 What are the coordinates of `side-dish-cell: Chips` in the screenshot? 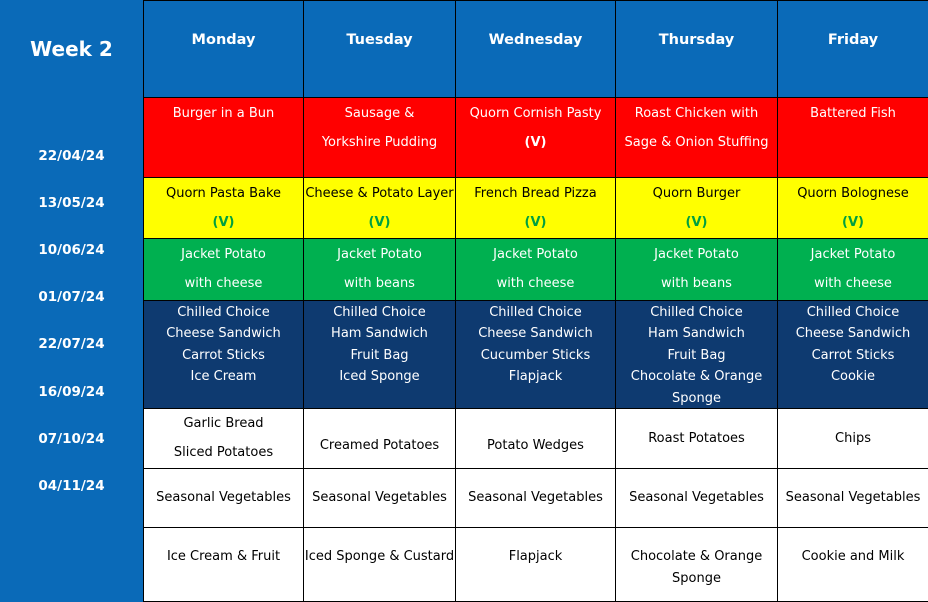 It's located at (853, 439).